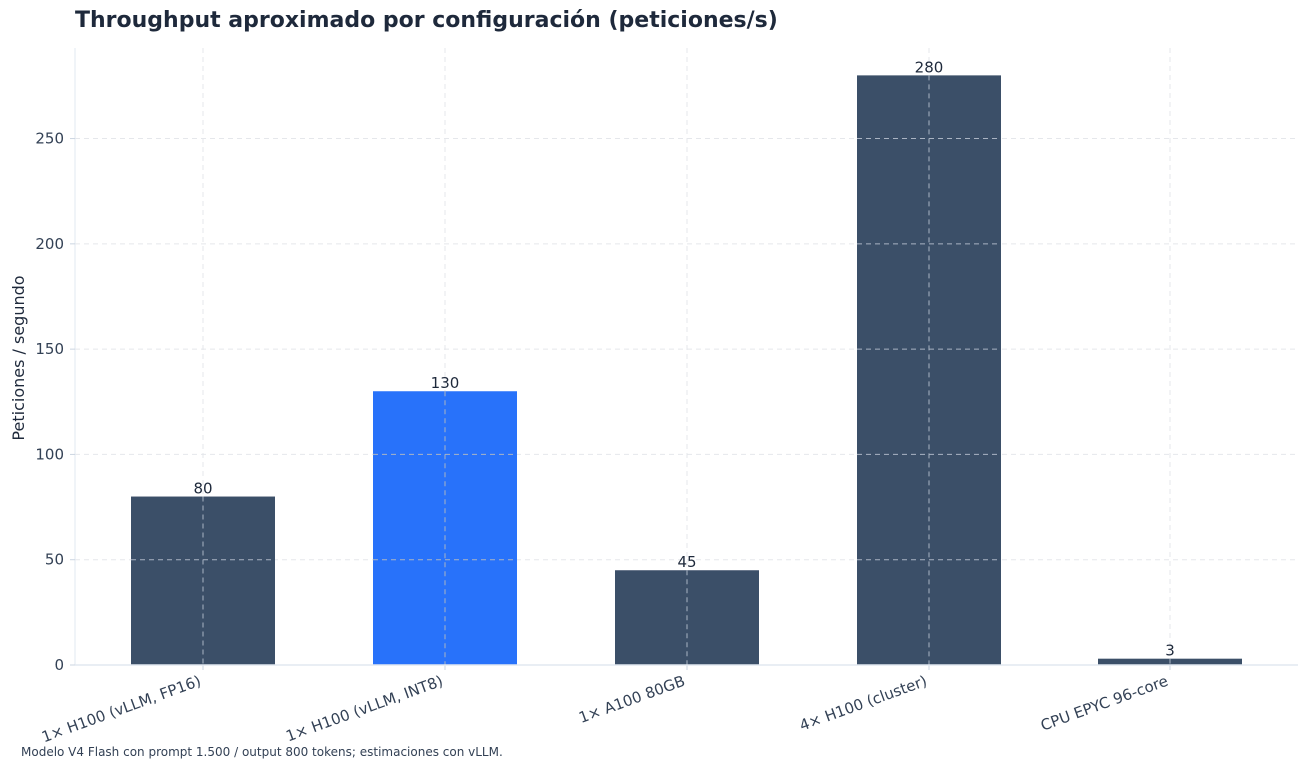 This screenshot has width=1308, height=770. I want to click on bar-value-label: 280, so click(929, 67).